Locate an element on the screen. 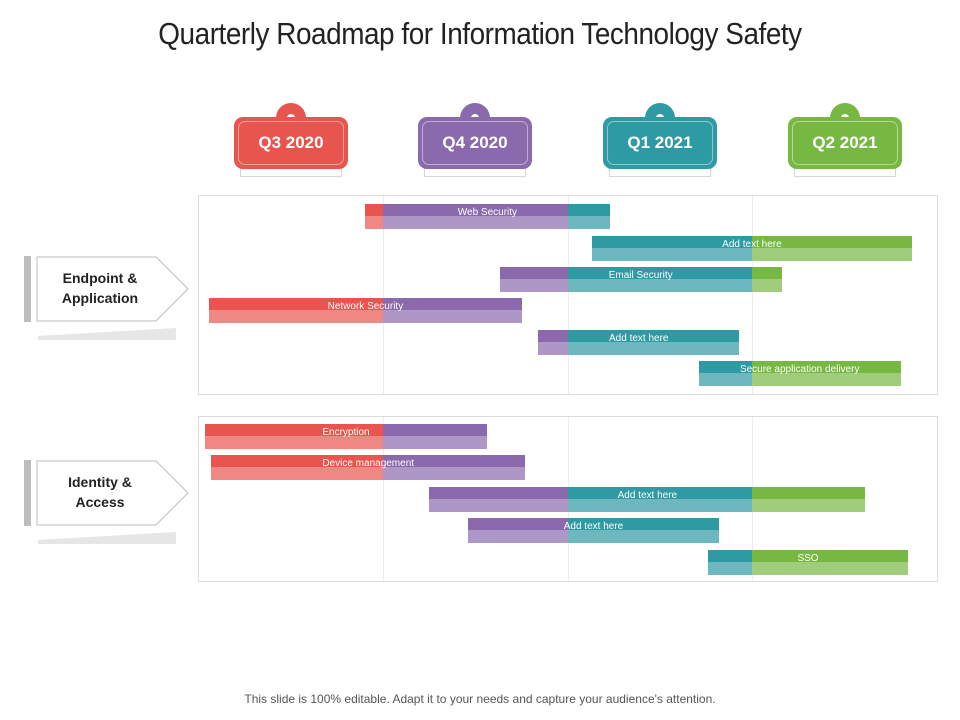  quarter-label: Q3 2020 is located at coordinates (291, 142).